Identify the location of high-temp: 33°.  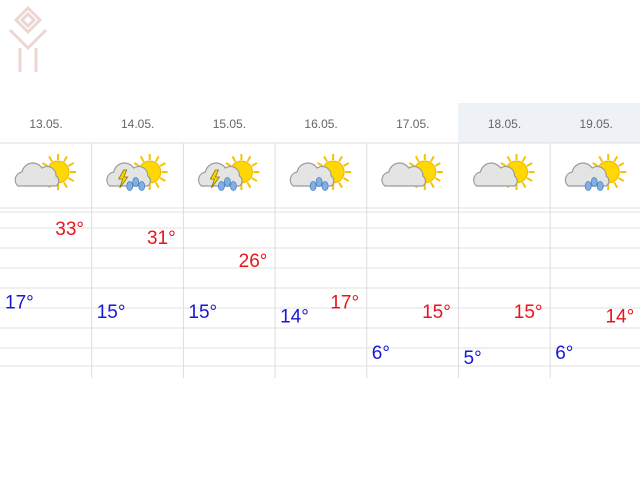
(69, 229).